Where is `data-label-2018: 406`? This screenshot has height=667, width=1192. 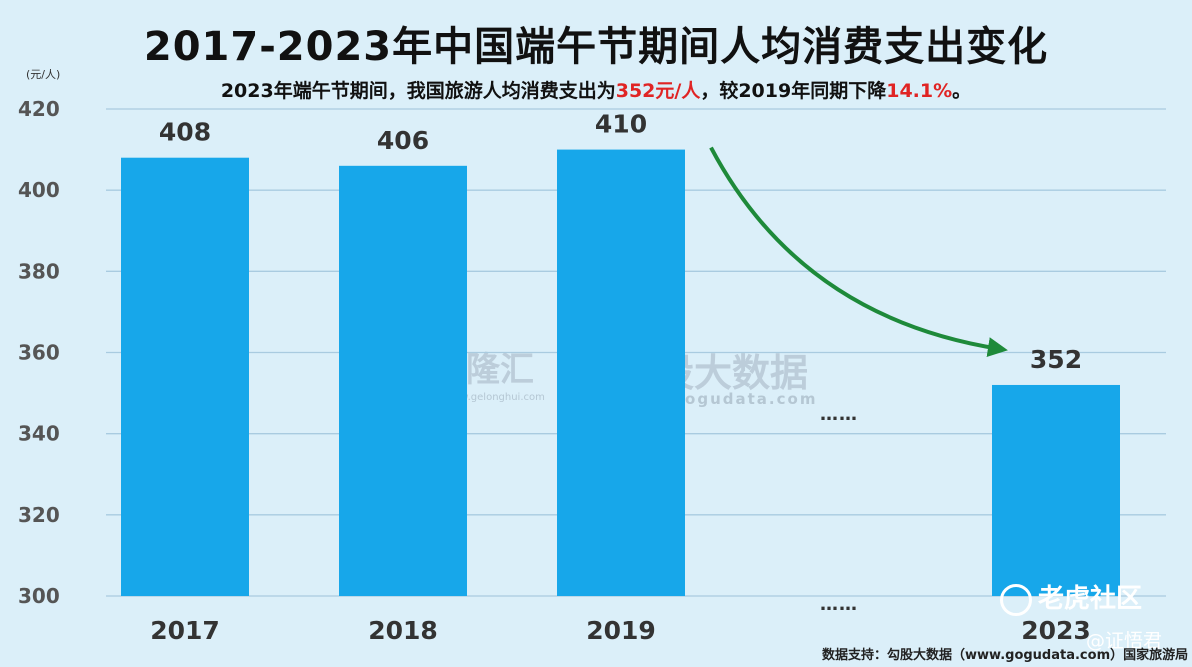
data-label-2018: 406 is located at coordinates (403, 140).